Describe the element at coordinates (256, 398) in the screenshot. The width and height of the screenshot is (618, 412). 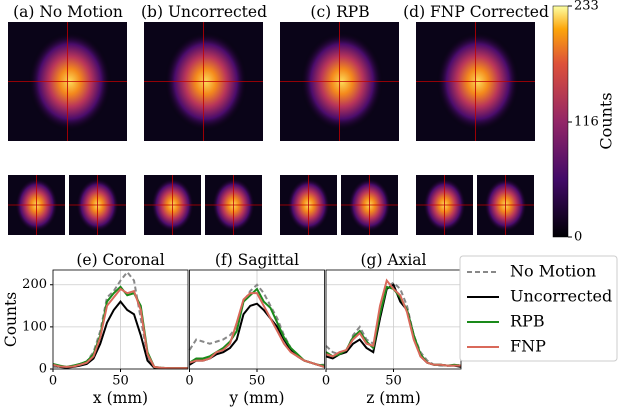
I see `x-axis-label: y (mm)` at that location.